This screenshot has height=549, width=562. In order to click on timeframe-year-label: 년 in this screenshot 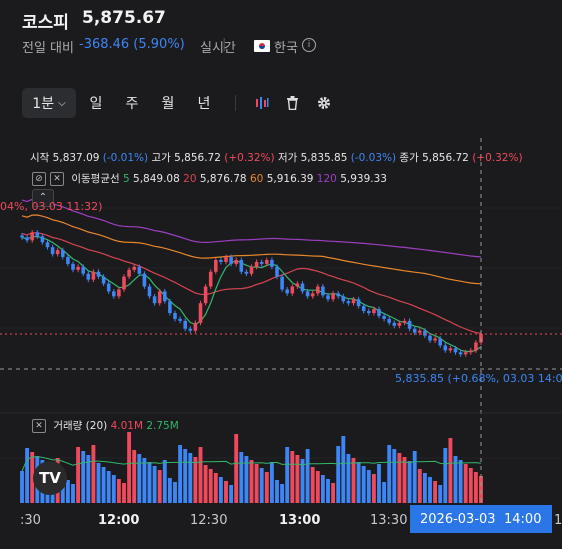, I will do `click(204, 104)`.